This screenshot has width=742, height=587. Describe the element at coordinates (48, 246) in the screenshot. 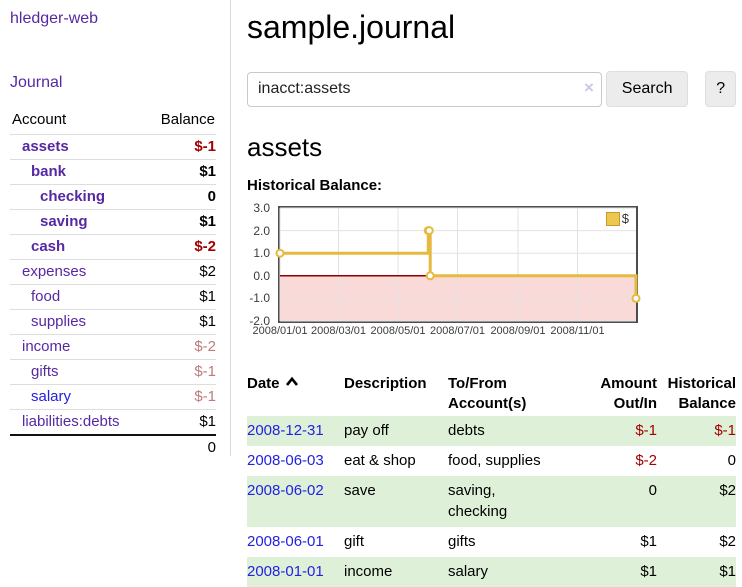

I see `account-link: cash` at that location.